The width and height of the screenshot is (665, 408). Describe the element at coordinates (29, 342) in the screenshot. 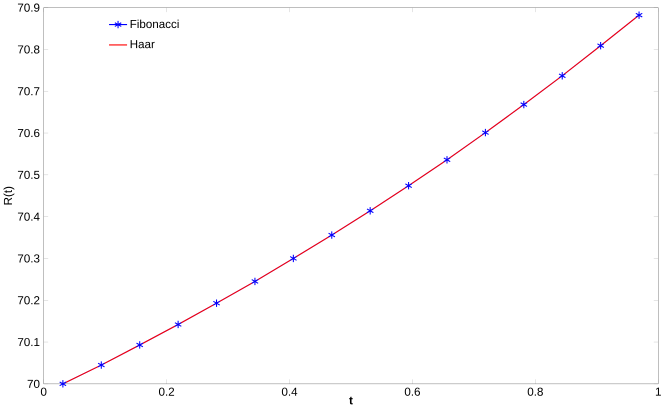

I see `y-tick-label: 70.1` at that location.